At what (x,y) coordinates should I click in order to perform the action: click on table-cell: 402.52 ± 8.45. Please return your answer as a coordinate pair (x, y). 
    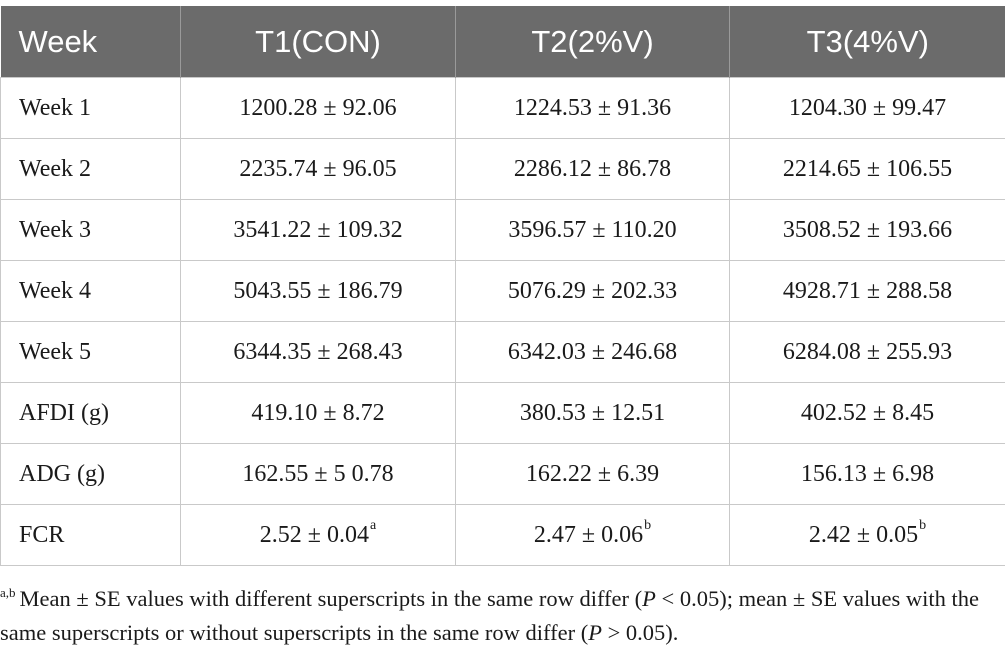
    Looking at the image, I should click on (867, 413).